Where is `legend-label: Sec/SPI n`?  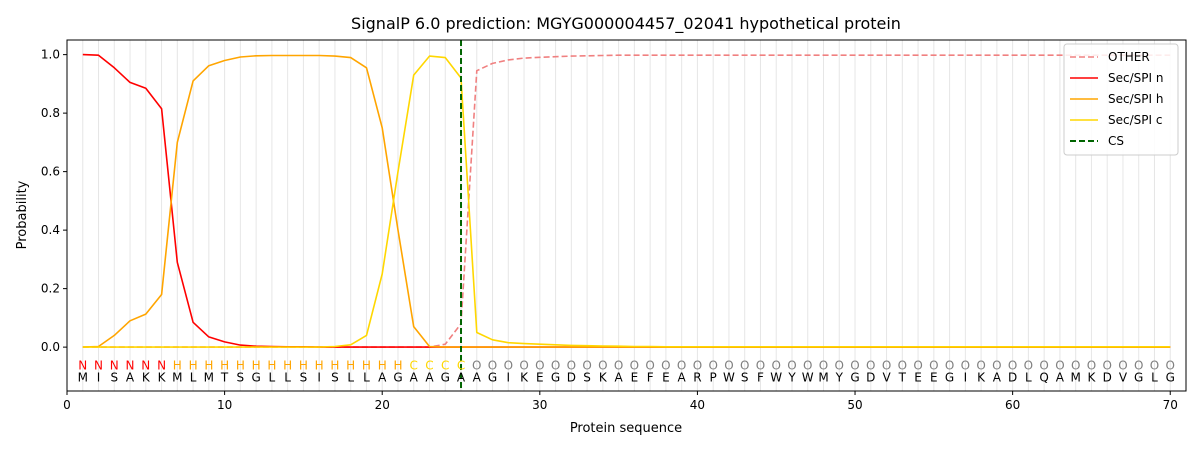
legend-label: Sec/SPI n is located at coordinates (1135, 78).